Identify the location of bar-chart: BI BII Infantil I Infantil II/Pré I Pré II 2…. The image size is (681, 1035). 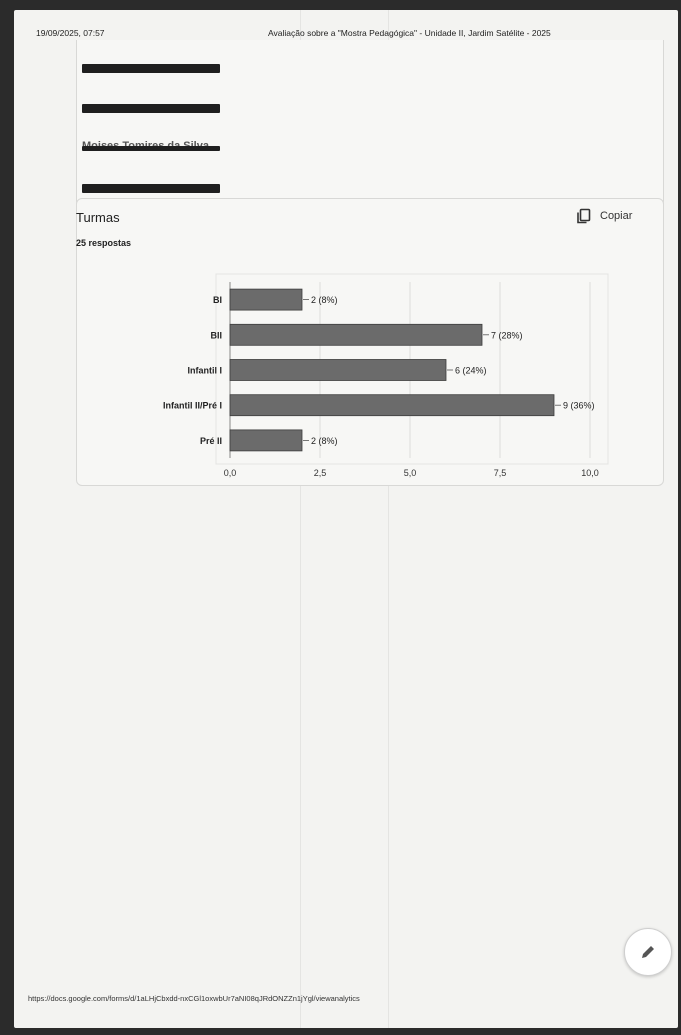
(386, 375).